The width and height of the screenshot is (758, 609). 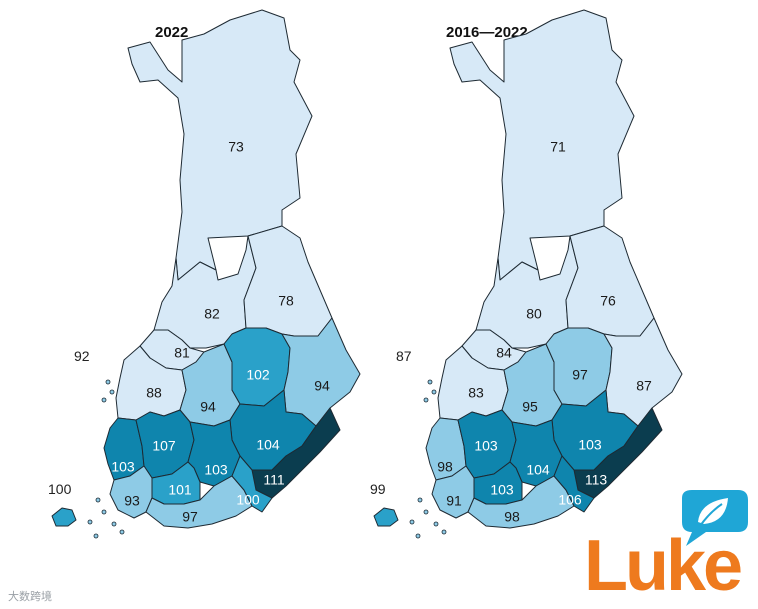 What do you see at coordinates (713, 521) in the screenshot?
I see `luke-logo-bubble-icon` at bounding box center [713, 521].